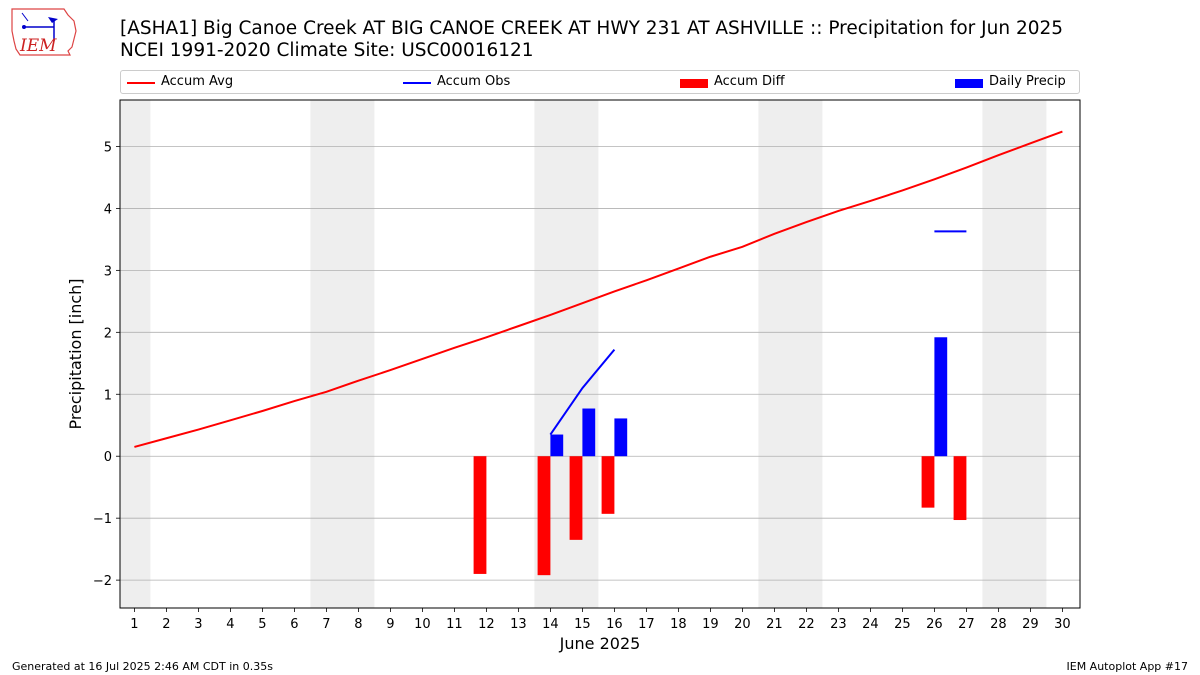 This screenshot has height=675, width=1200. I want to click on x-tick-label: 14, so click(550, 624).